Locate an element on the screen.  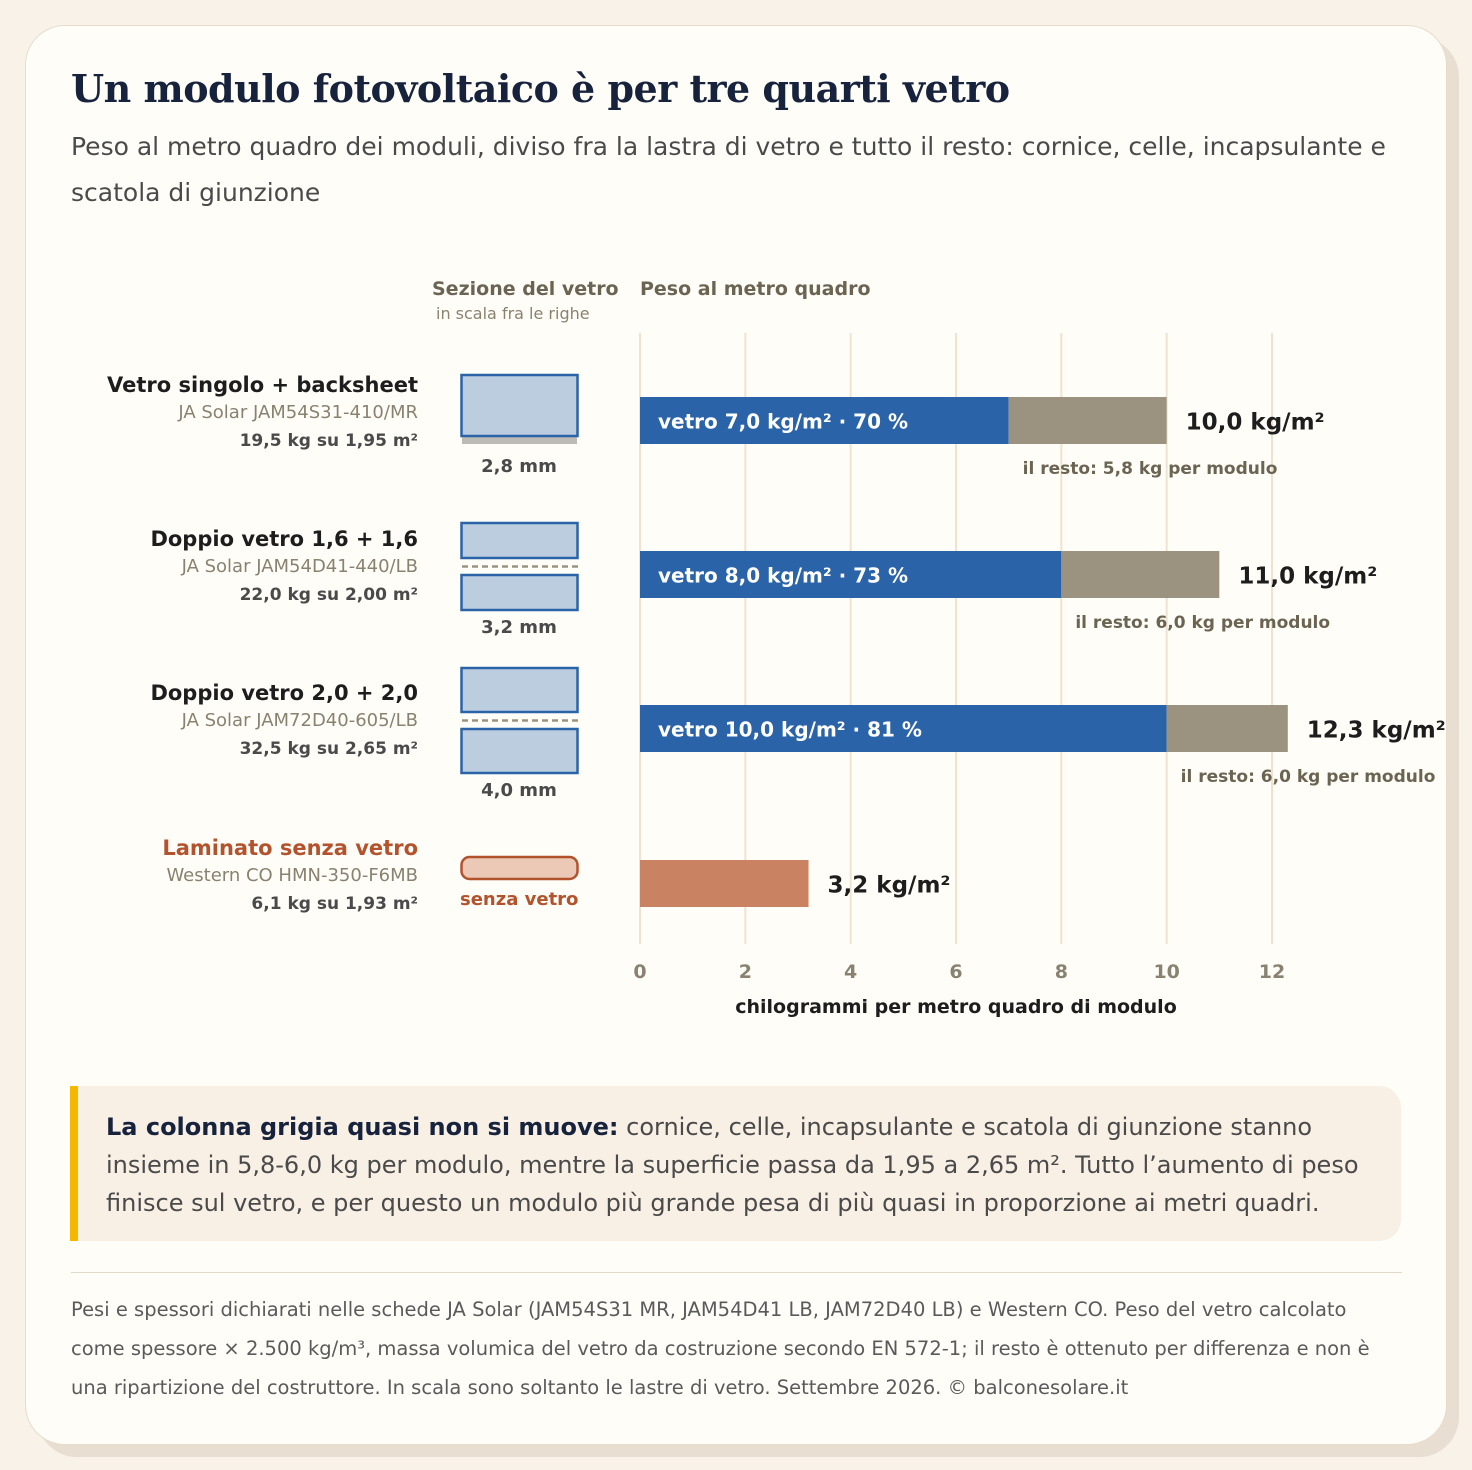
glass-section-no-glass is located at coordinates (519, 868).